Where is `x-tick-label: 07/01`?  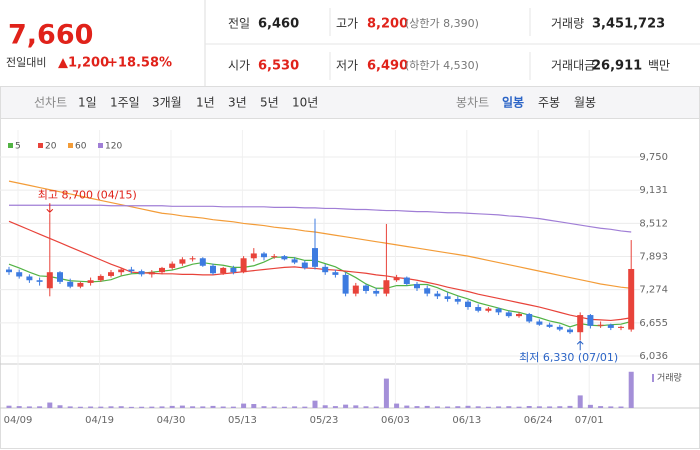
x-tick-label: 07/01 is located at coordinates (589, 420).